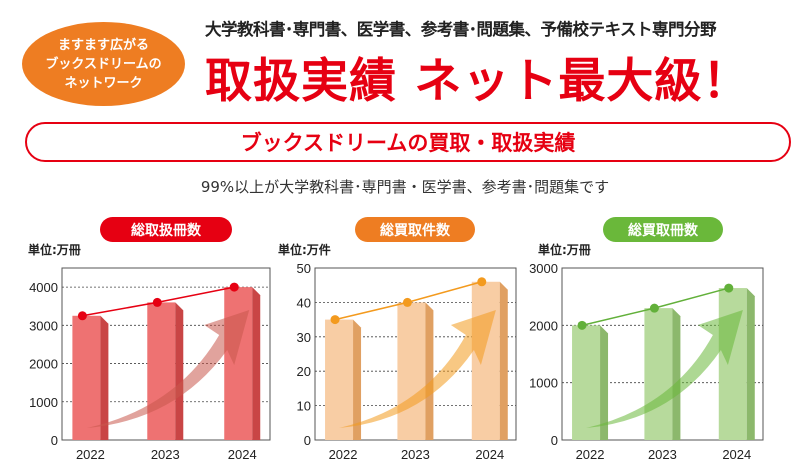 This screenshot has height=475, width=810. I want to click on y-tick-label: 30, so click(304, 337).